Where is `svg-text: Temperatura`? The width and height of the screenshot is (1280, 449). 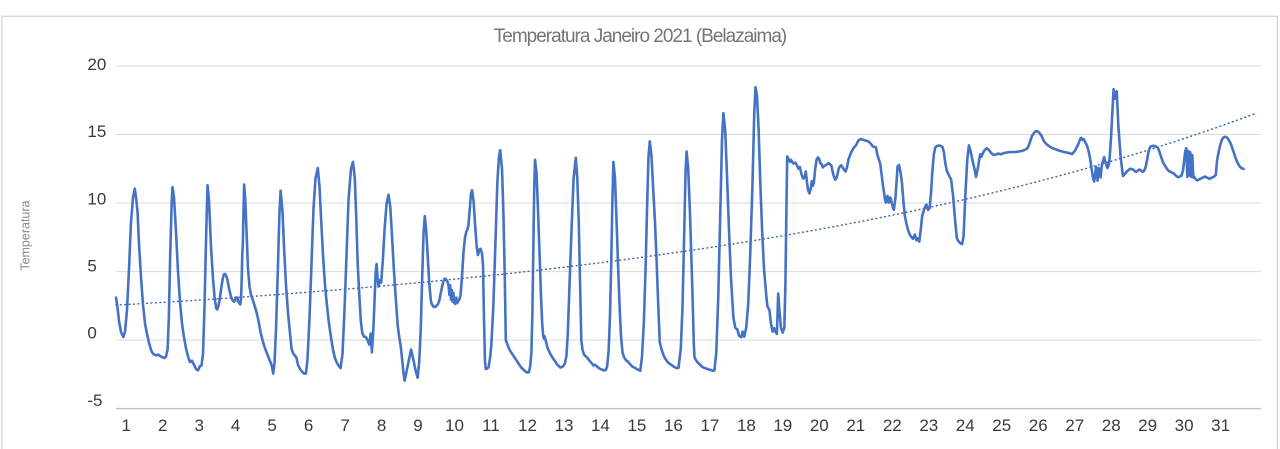
svg-text: Temperatura is located at coordinates (25, 235).